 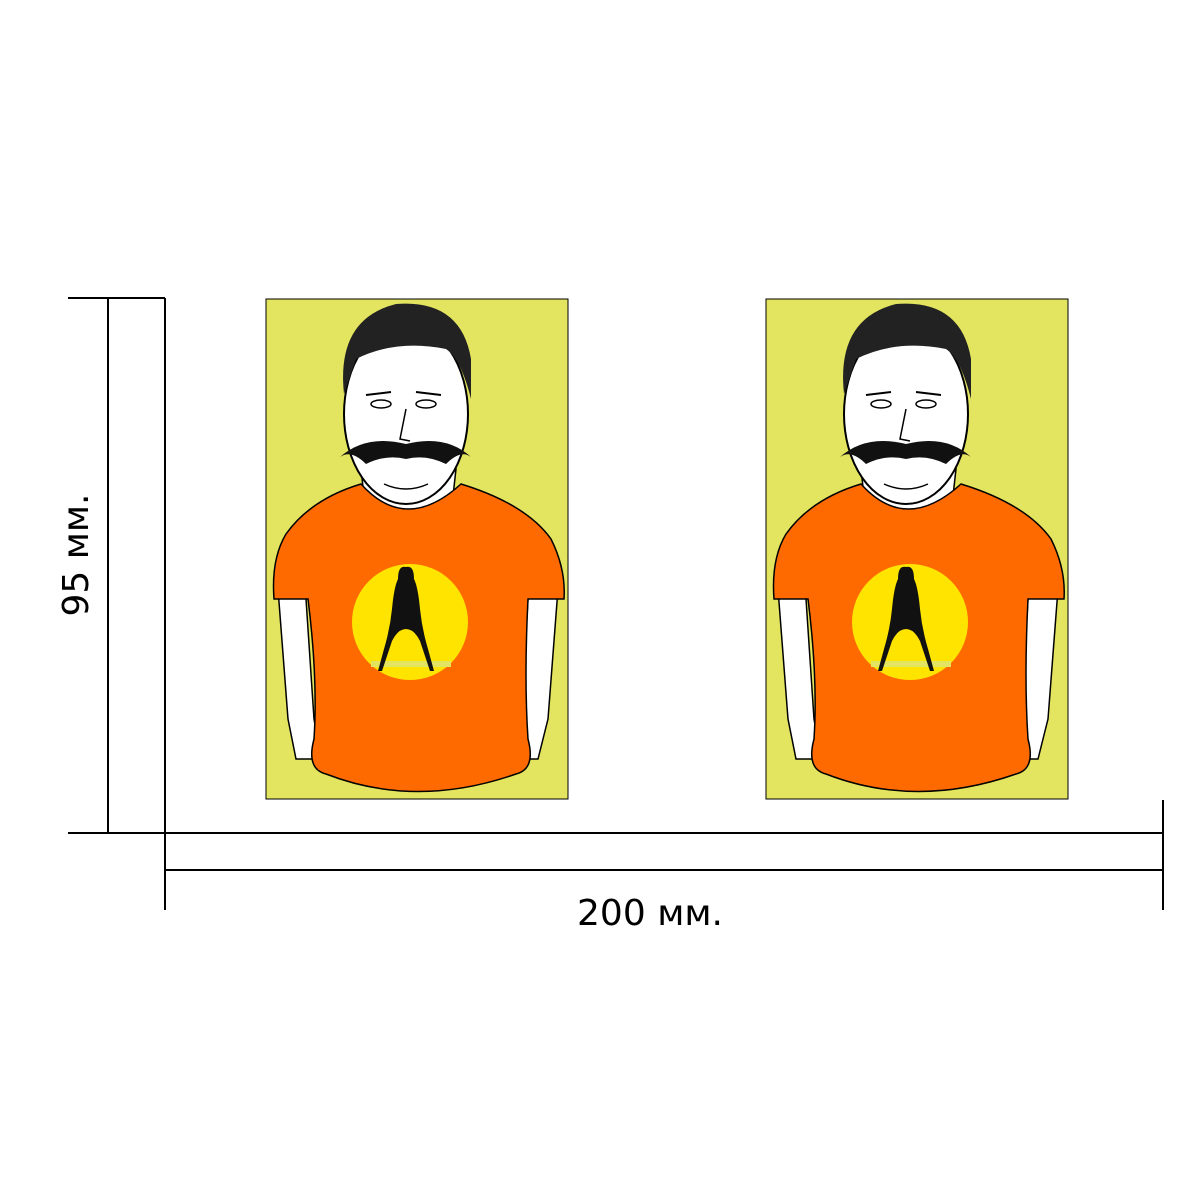 I want to click on product-left, so click(x=417, y=549).